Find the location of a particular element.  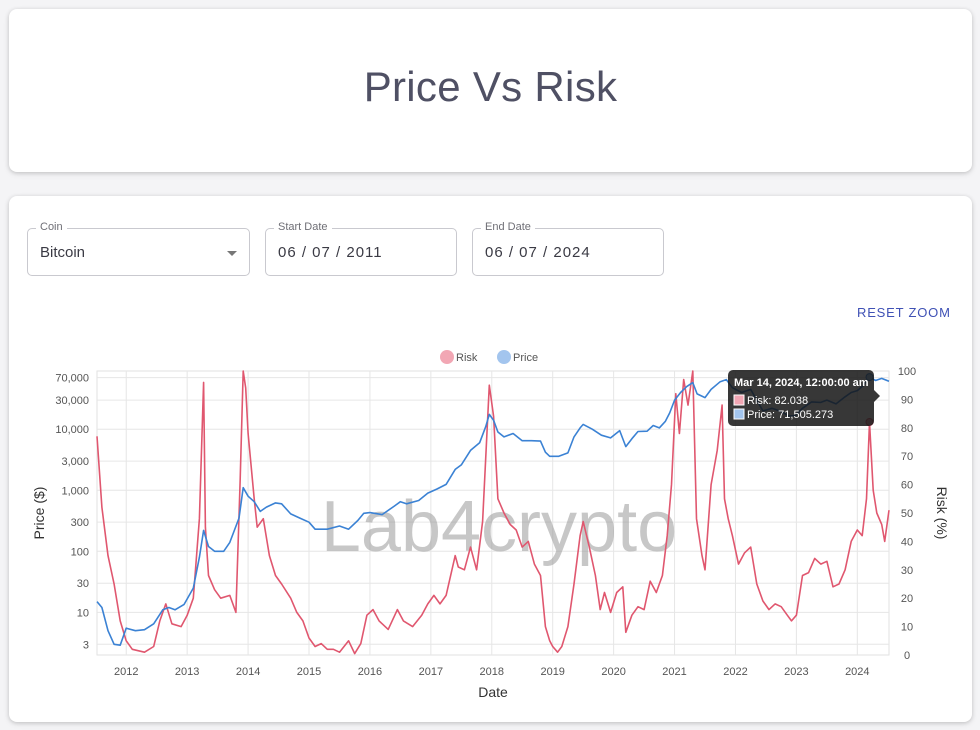

x-tick-label: 2021 is located at coordinates (674, 672).